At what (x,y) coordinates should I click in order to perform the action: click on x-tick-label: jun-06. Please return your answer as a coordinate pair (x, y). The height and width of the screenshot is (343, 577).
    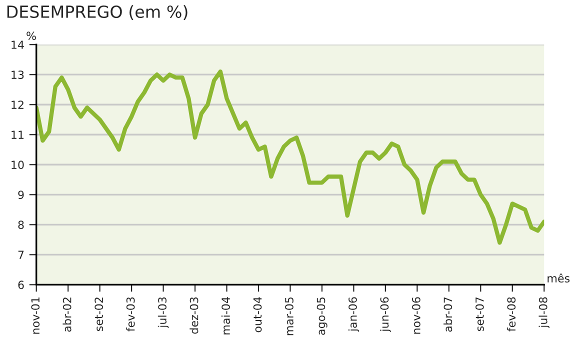
    Looking at the image, I should click on (385, 314).